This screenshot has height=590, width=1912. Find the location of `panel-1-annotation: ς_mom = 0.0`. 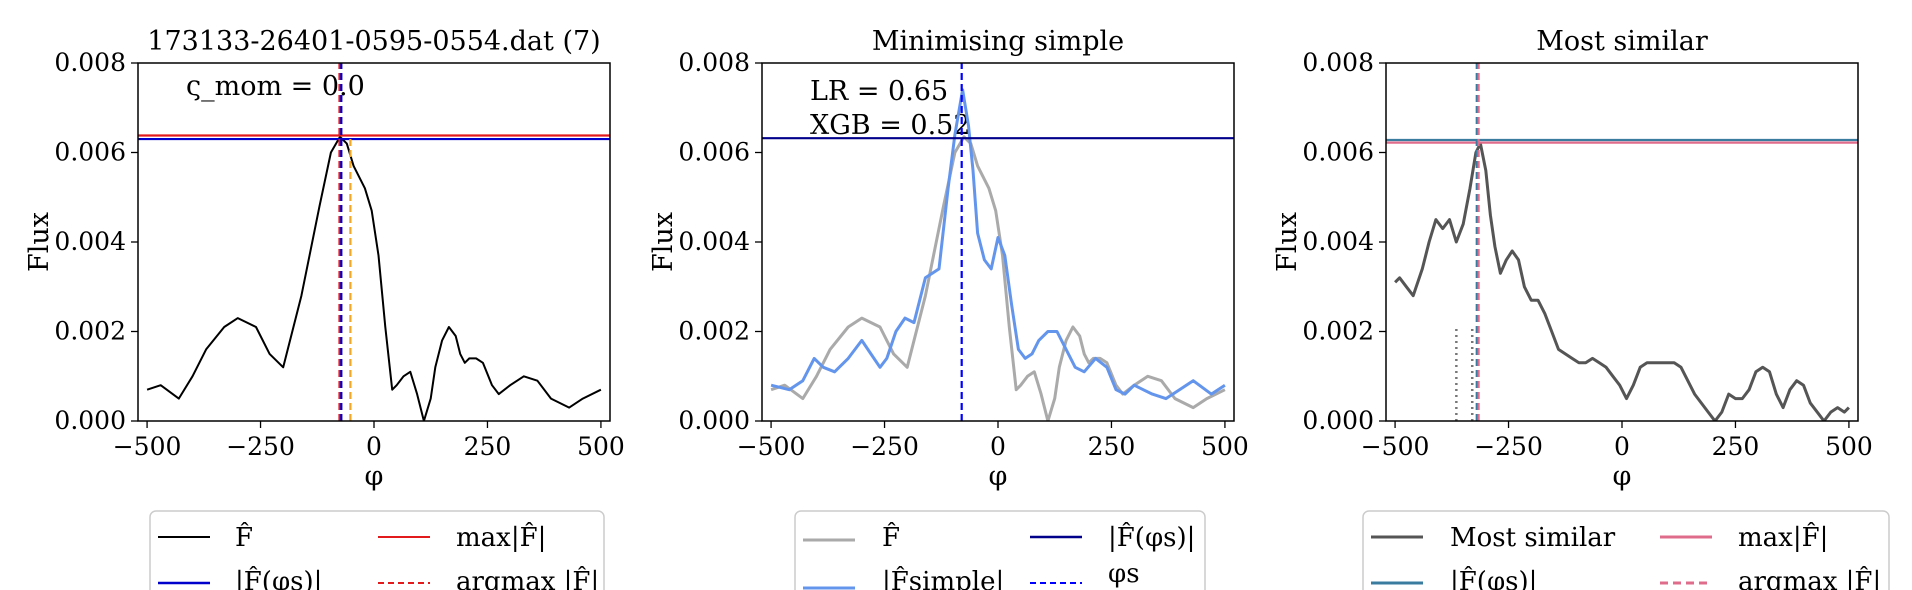

panel-1-annotation: ς_mom = 0.0 is located at coordinates (275, 86).